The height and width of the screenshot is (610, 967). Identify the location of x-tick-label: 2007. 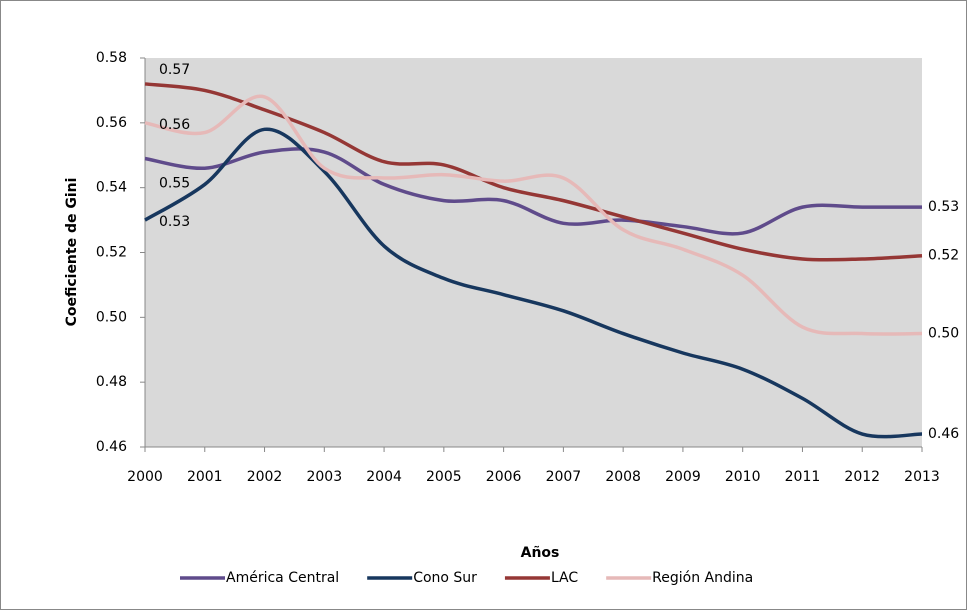
(564, 477).